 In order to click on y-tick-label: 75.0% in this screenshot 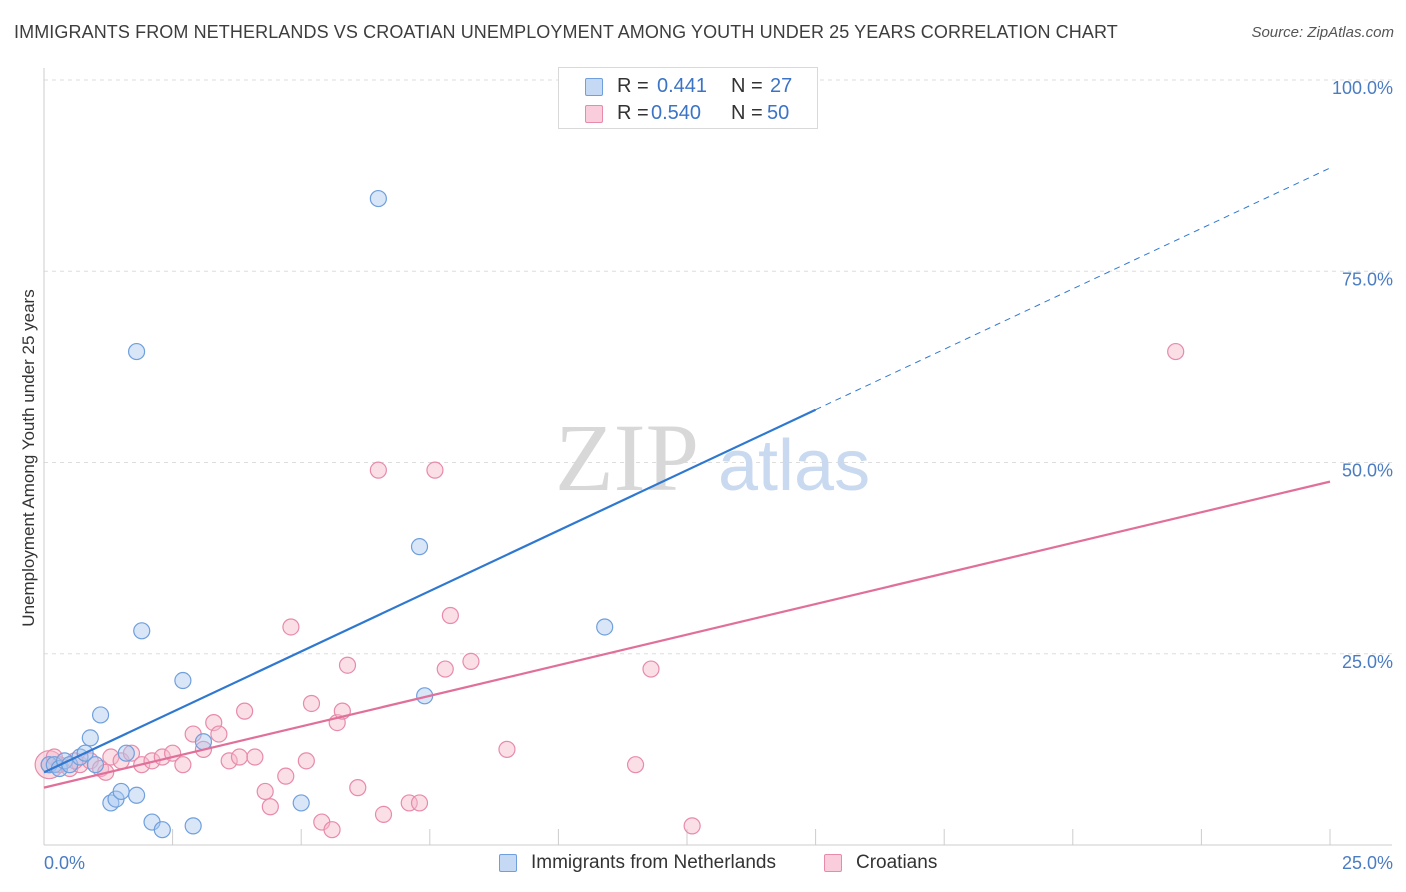, I will do `click(1367, 279)`.